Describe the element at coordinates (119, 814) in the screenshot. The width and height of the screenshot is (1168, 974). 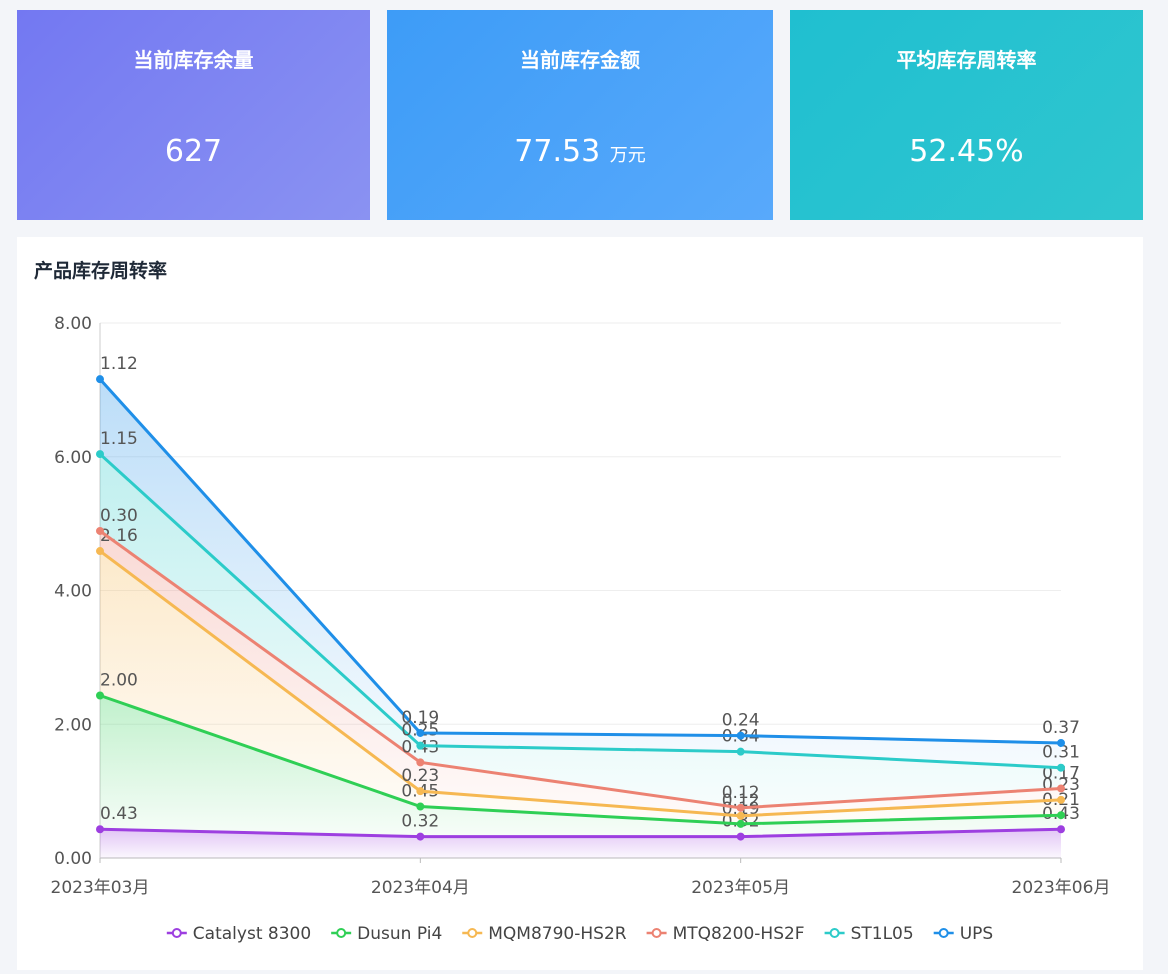
I see `data-label: 0.43` at that location.